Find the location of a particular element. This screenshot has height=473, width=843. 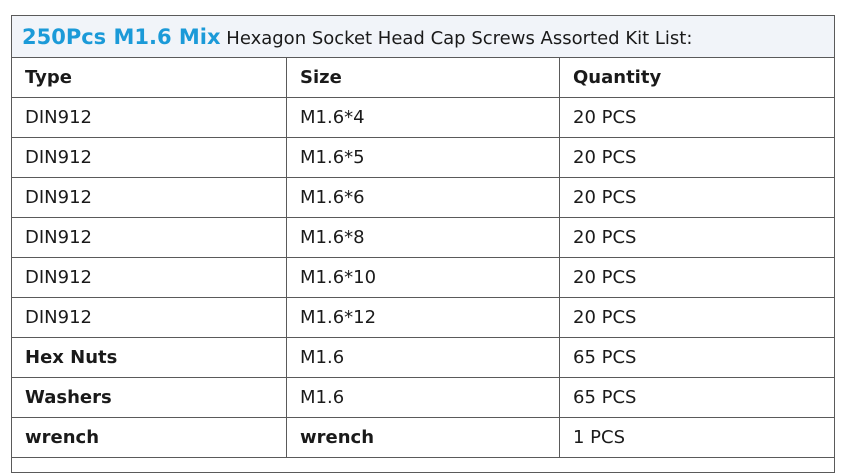

table-cell: M1.6*10 is located at coordinates (423, 277).